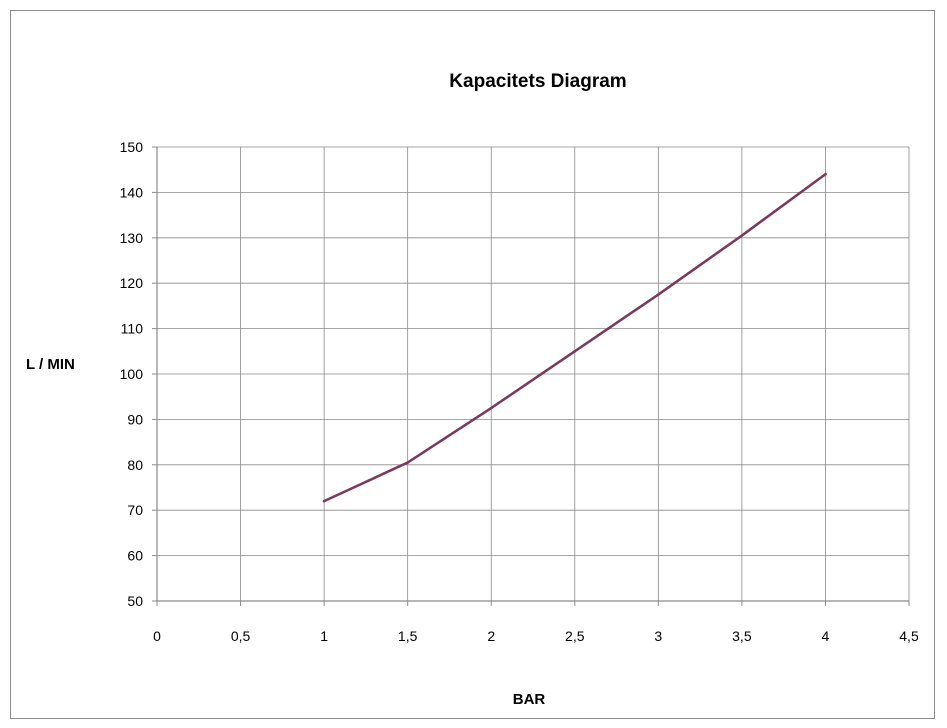 This screenshot has width=947, height=728. Describe the element at coordinates (529, 699) in the screenshot. I see `x-axis-title: BAR` at that location.